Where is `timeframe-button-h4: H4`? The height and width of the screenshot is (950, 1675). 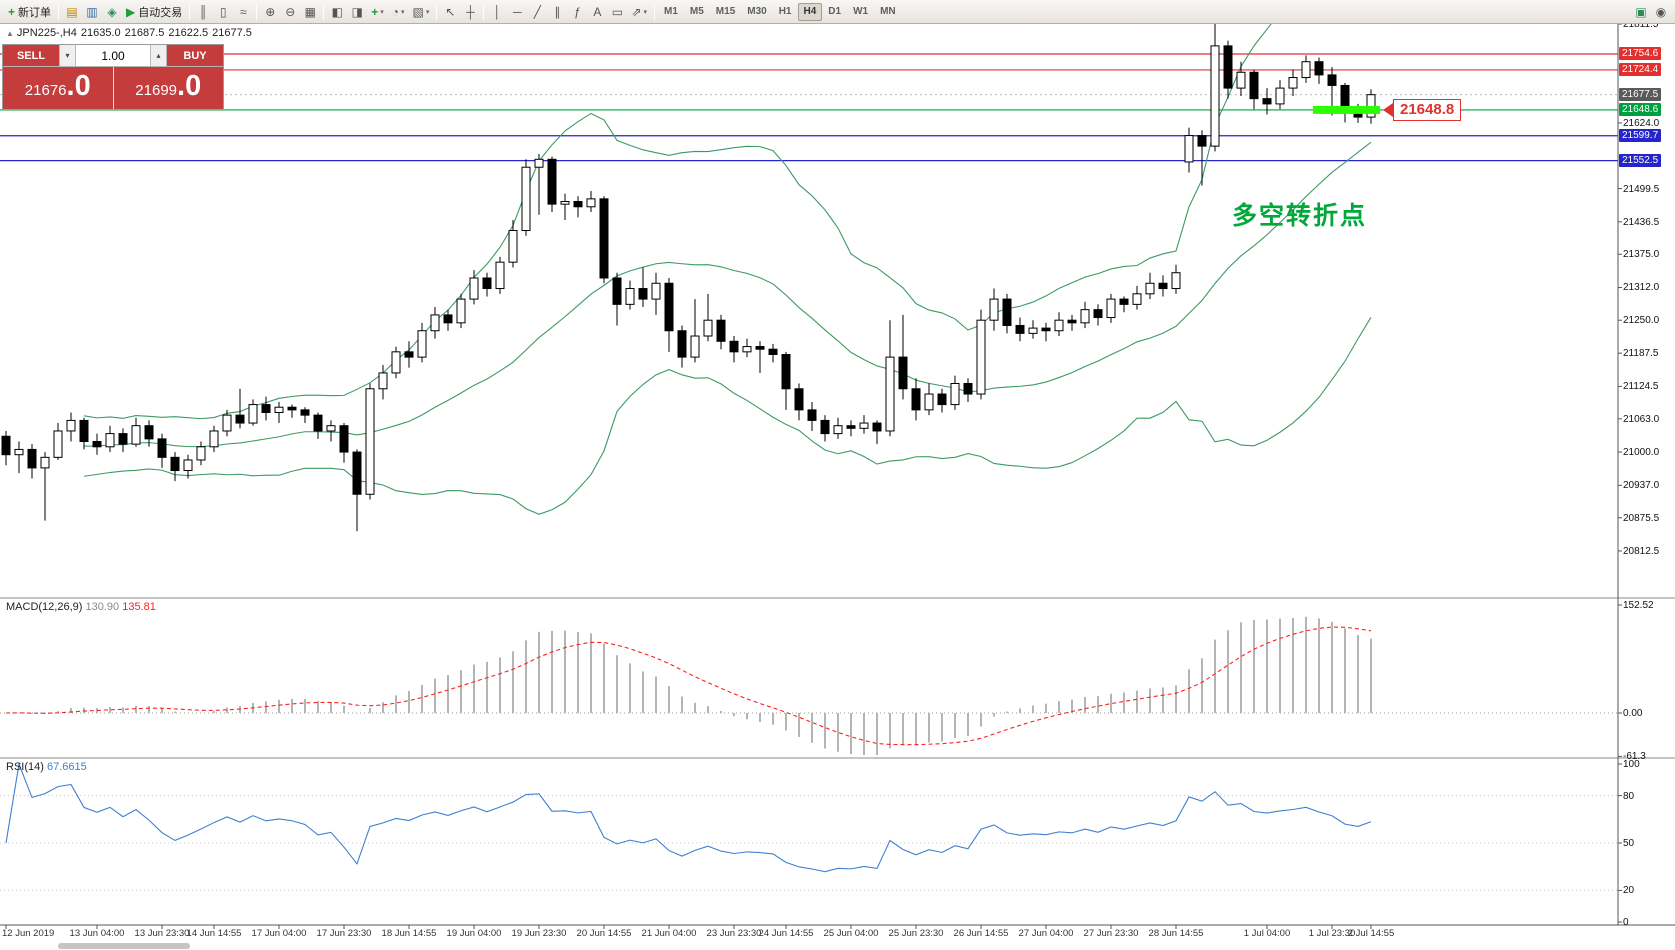
timeframe-button-h4: H4 is located at coordinates (810, 11).